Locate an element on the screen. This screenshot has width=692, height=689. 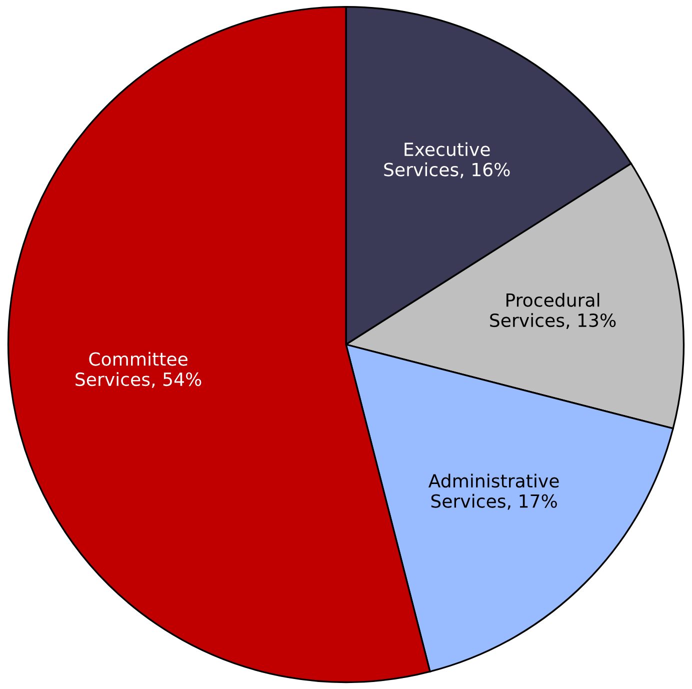
slice-label: Administrative Services, 17% is located at coordinates (493, 492).